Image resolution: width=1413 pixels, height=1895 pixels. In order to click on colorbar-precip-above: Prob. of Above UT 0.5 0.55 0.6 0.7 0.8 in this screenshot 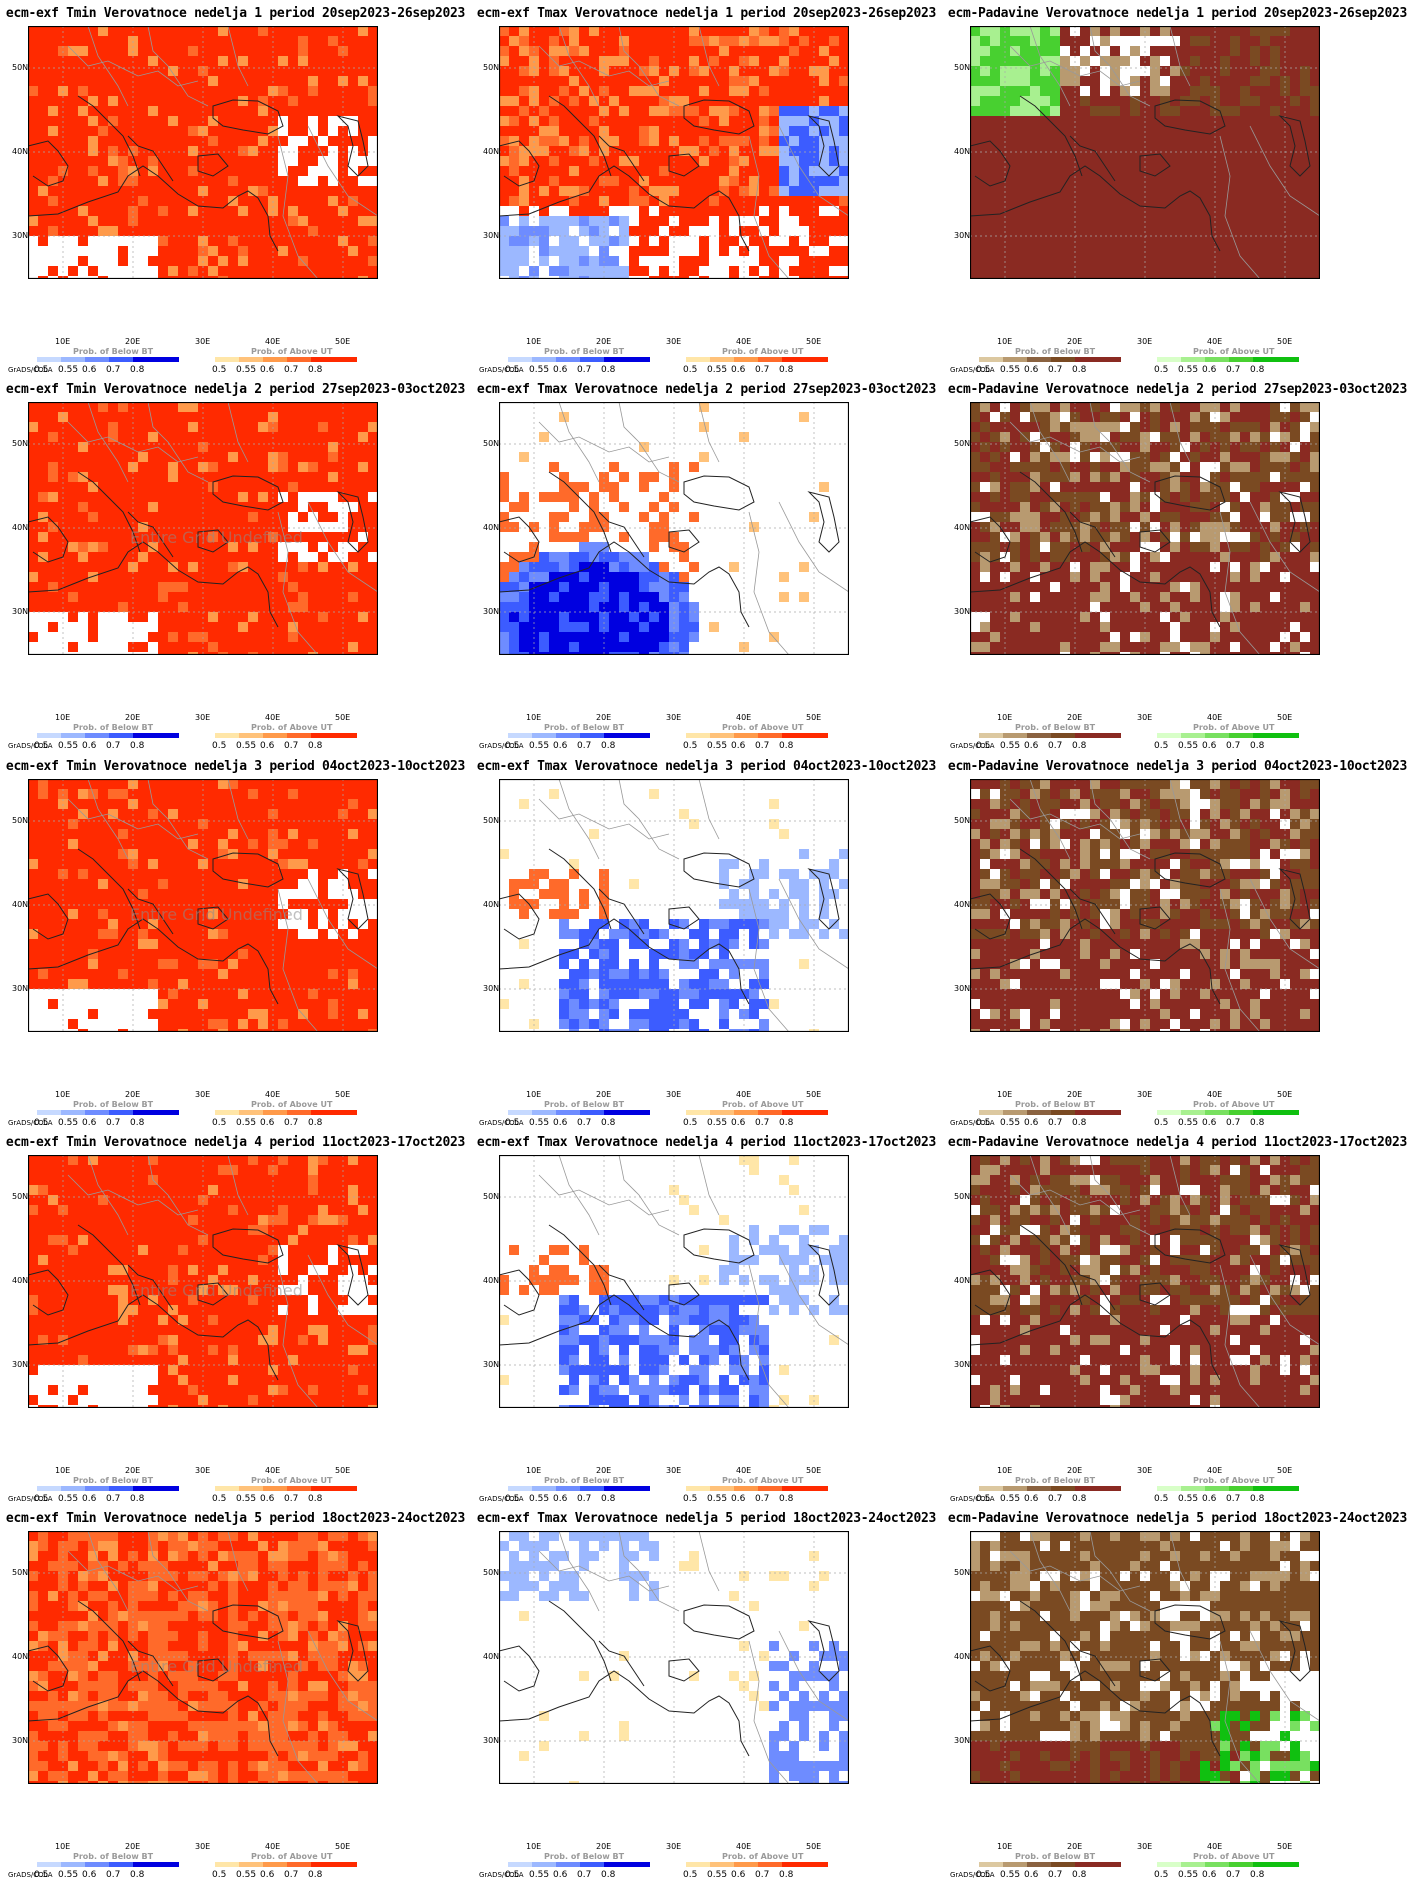, I will do `click(1230, 1491)`.